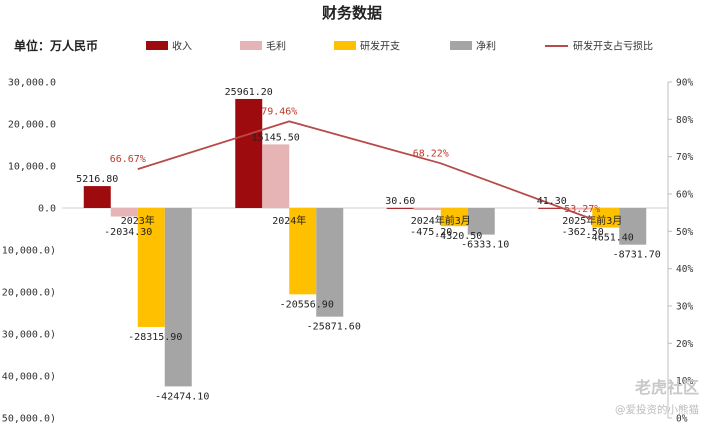 The width and height of the screenshot is (705, 426). I want to click on y-left-tick-label: 20,000.0, so click(32, 125).